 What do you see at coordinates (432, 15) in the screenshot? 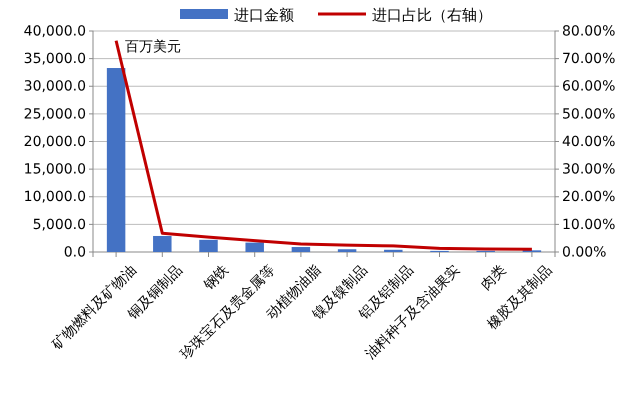
I see `legend-label: 进口占比（右轴）` at bounding box center [432, 15].